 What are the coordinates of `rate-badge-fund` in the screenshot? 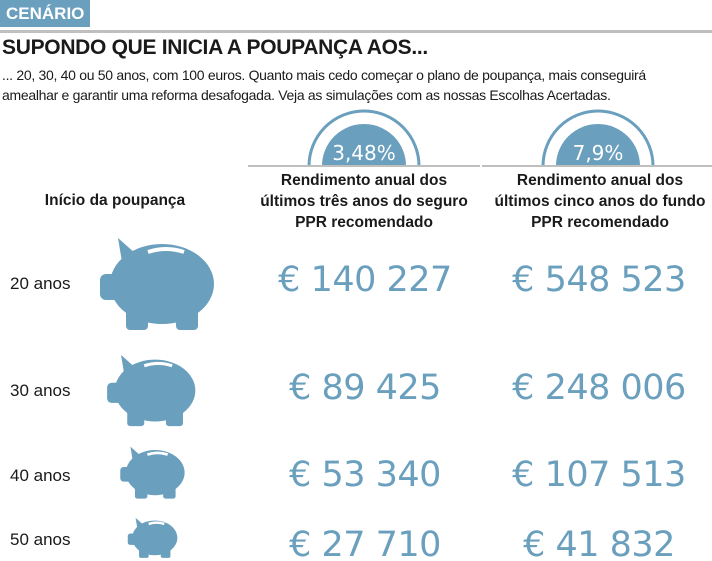 It's located at (595, 125).